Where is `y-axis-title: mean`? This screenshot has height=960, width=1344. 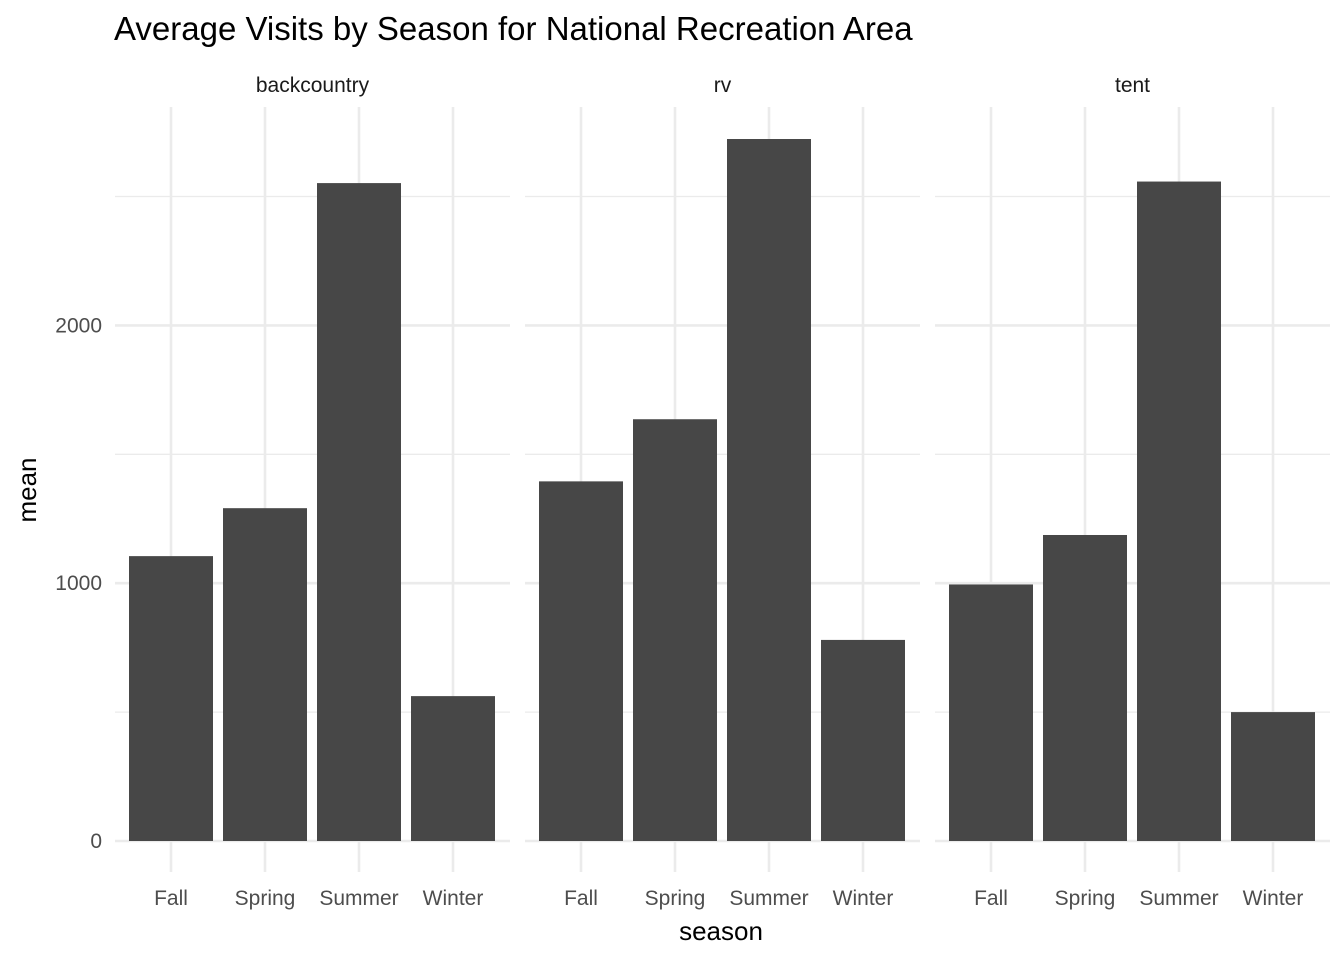
y-axis-title: mean is located at coordinates (27, 489).